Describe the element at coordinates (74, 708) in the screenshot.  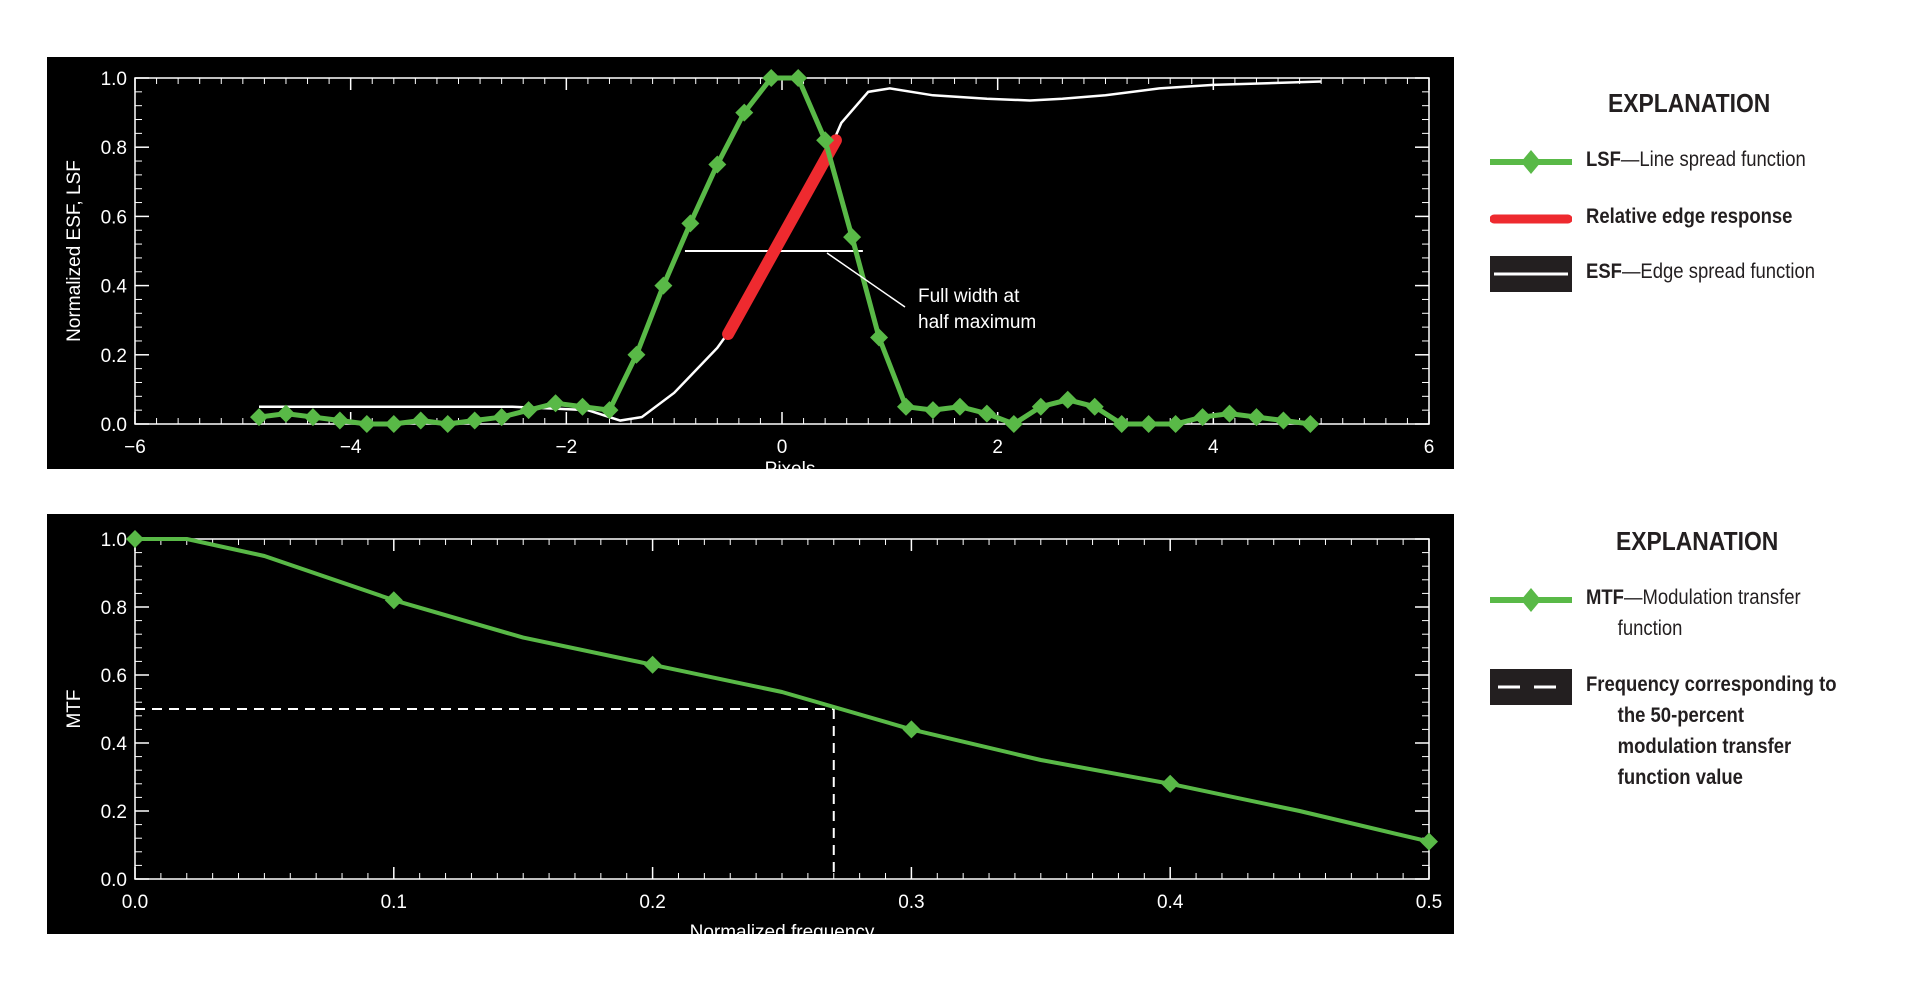
I see `y-axis-label: MTF` at that location.